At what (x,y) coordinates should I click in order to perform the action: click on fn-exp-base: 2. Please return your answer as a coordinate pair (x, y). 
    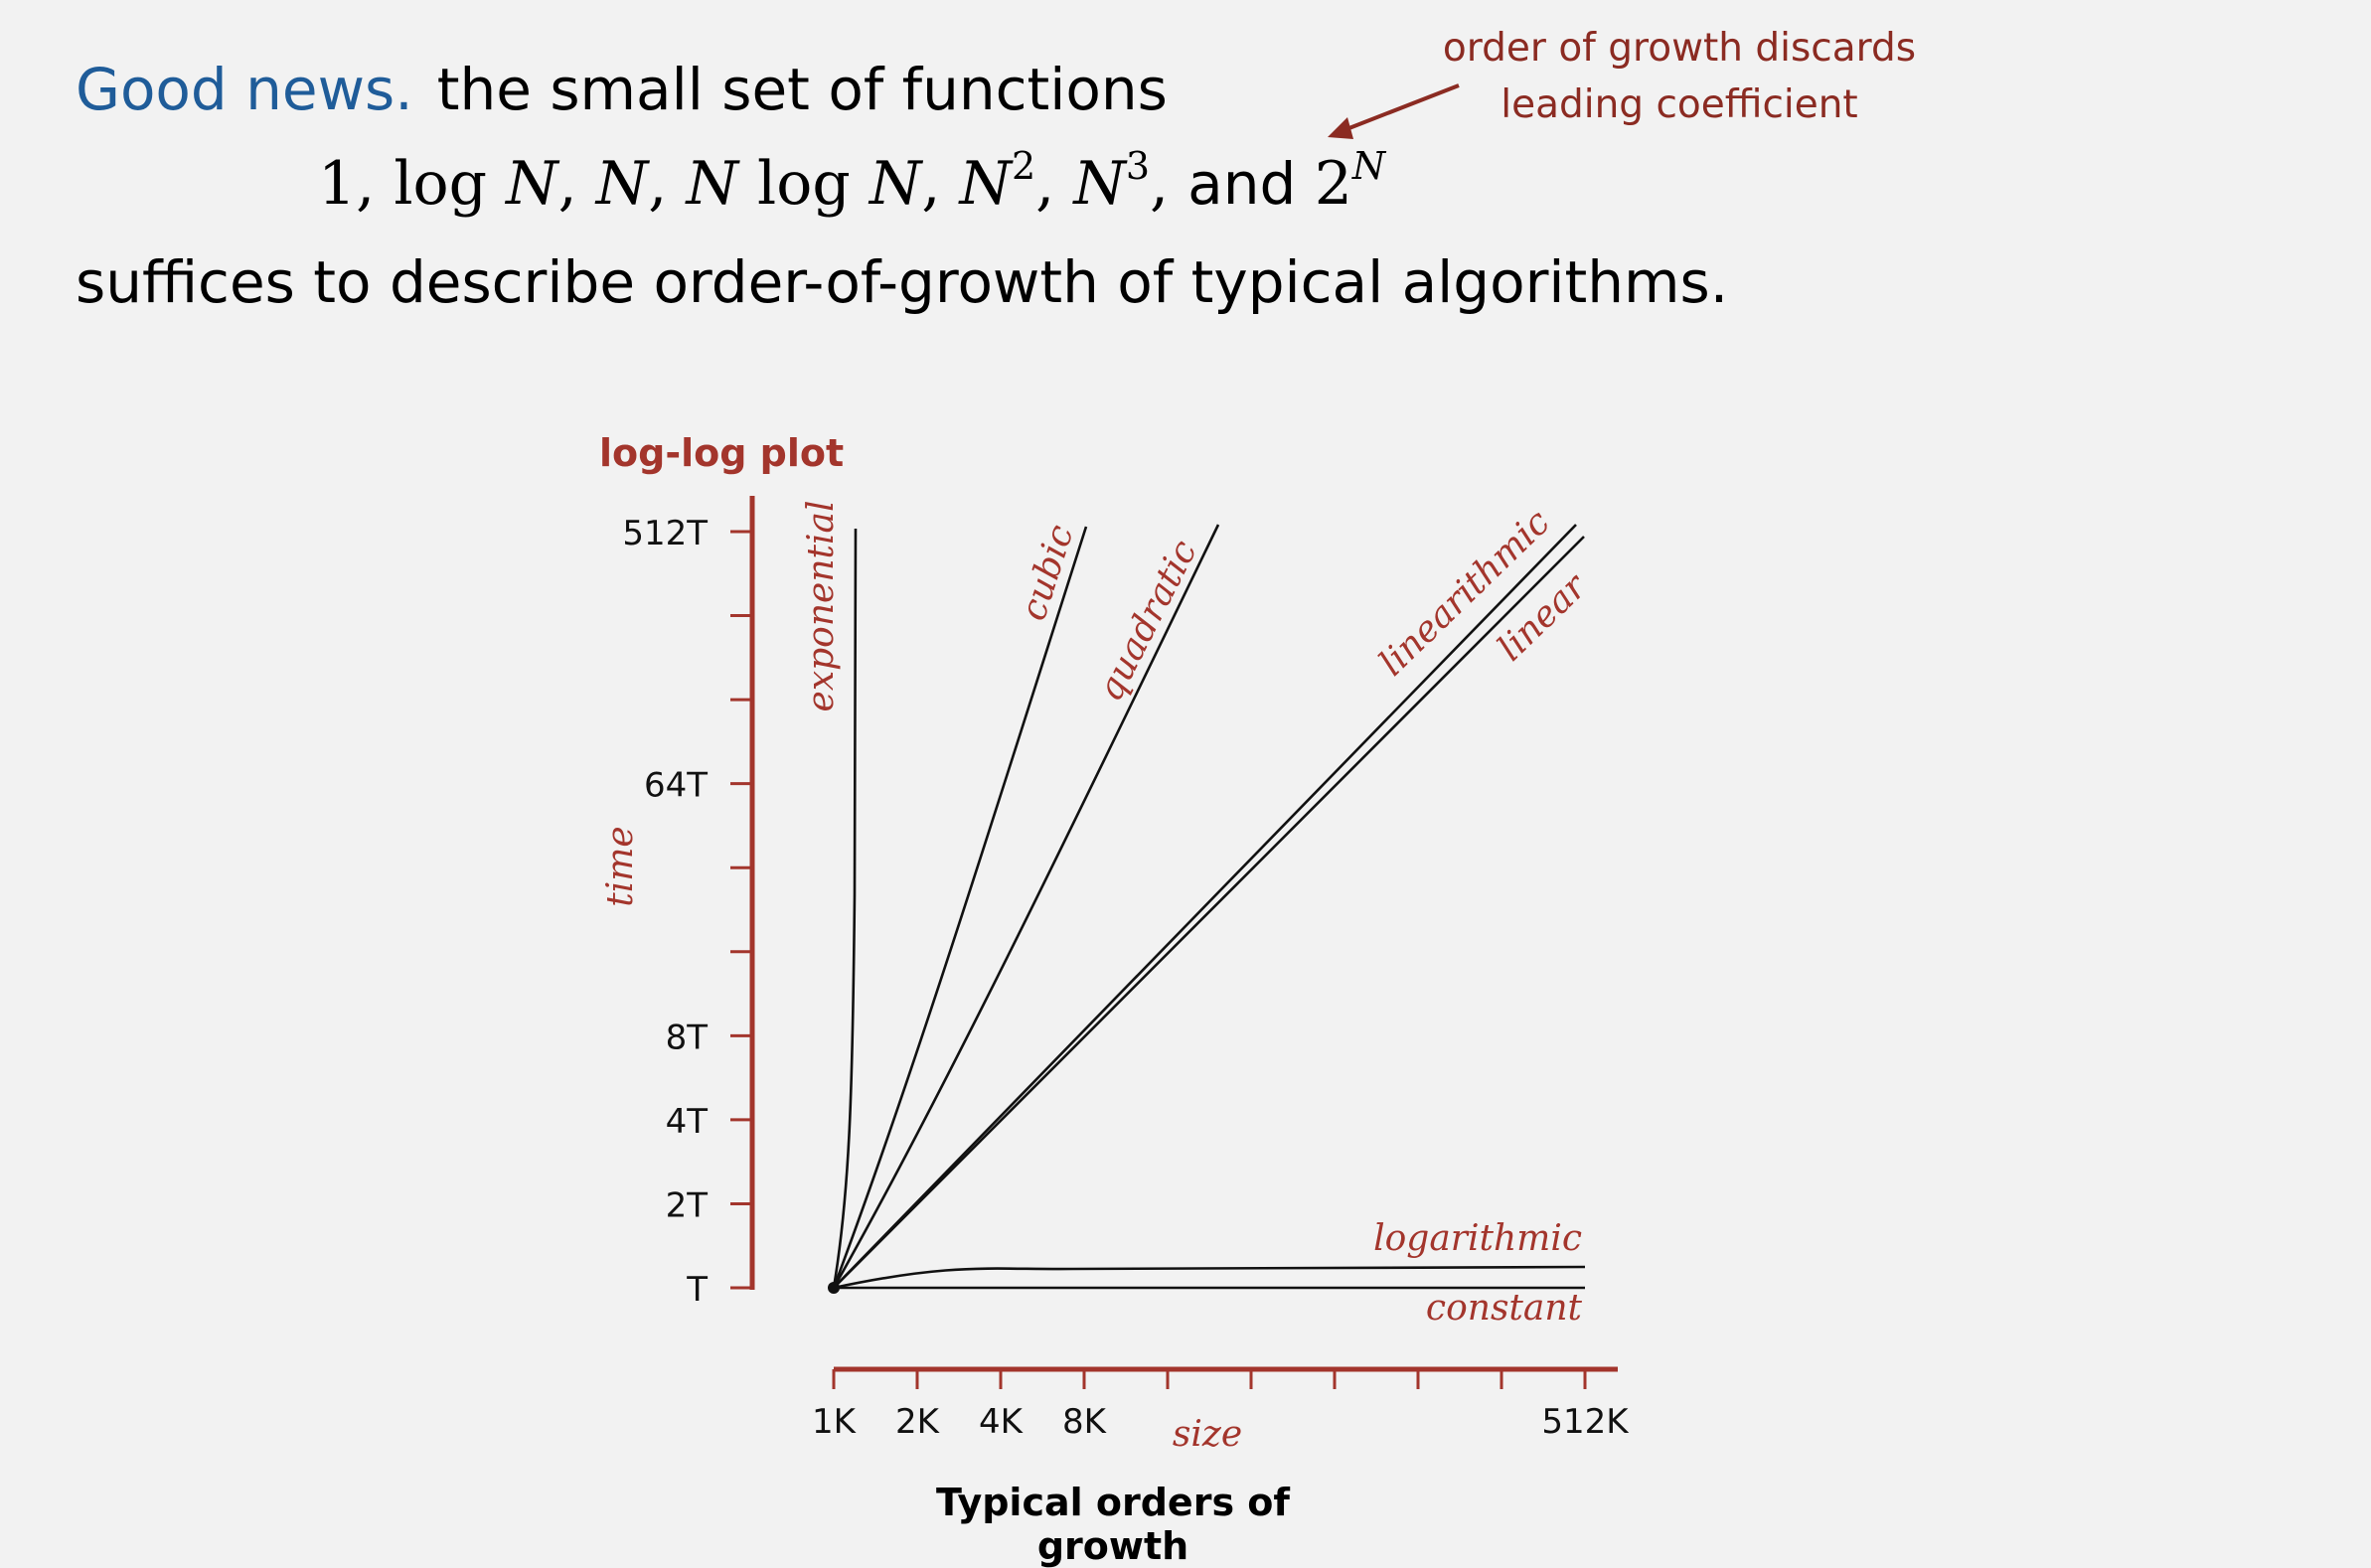
    Looking at the image, I should click on (1333, 184).